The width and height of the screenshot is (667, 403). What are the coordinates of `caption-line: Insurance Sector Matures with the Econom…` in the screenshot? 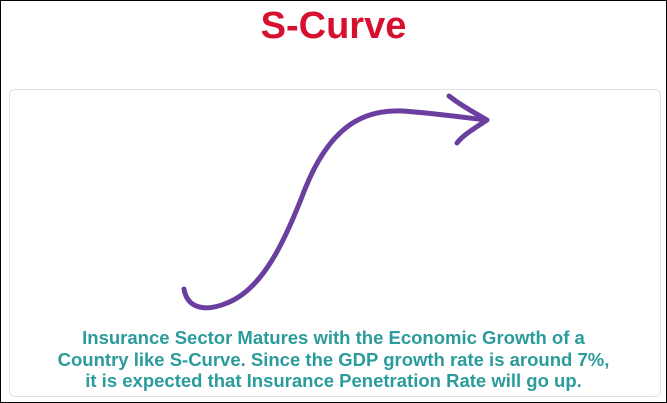 It's located at (333, 337).